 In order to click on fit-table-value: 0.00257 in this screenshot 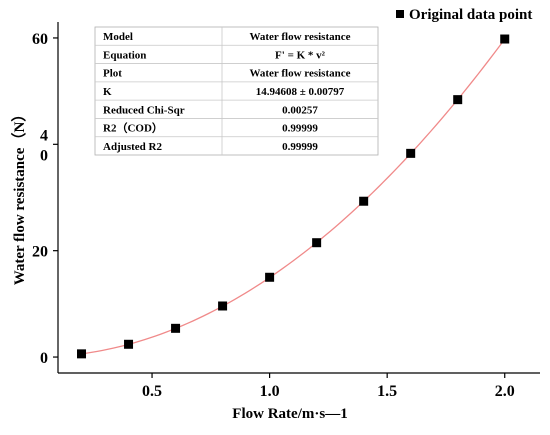, I will do `click(300, 110)`.